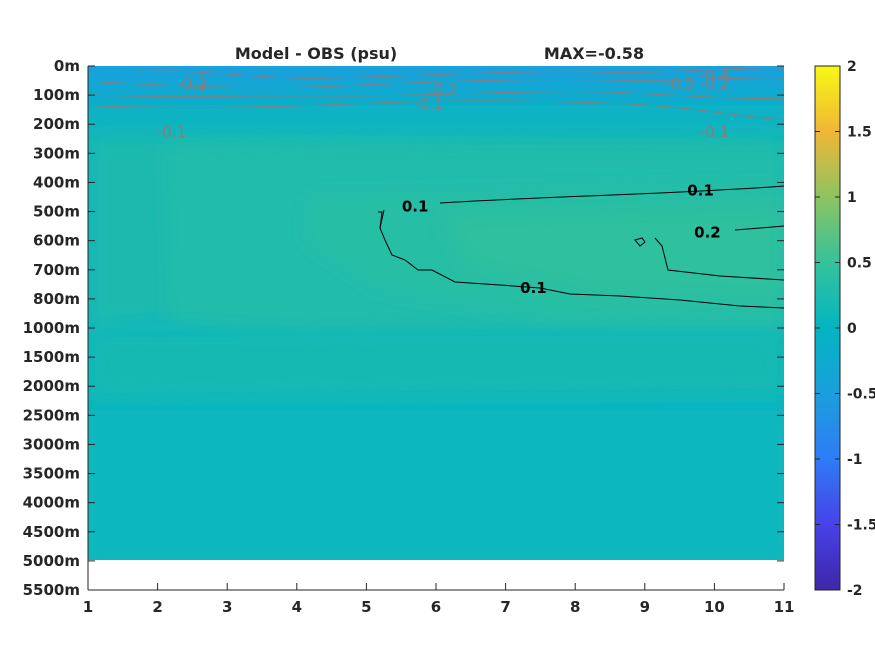 Image resolution: width=875 pixels, height=656 pixels. I want to click on y-tick-label: 800m, so click(56, 299).